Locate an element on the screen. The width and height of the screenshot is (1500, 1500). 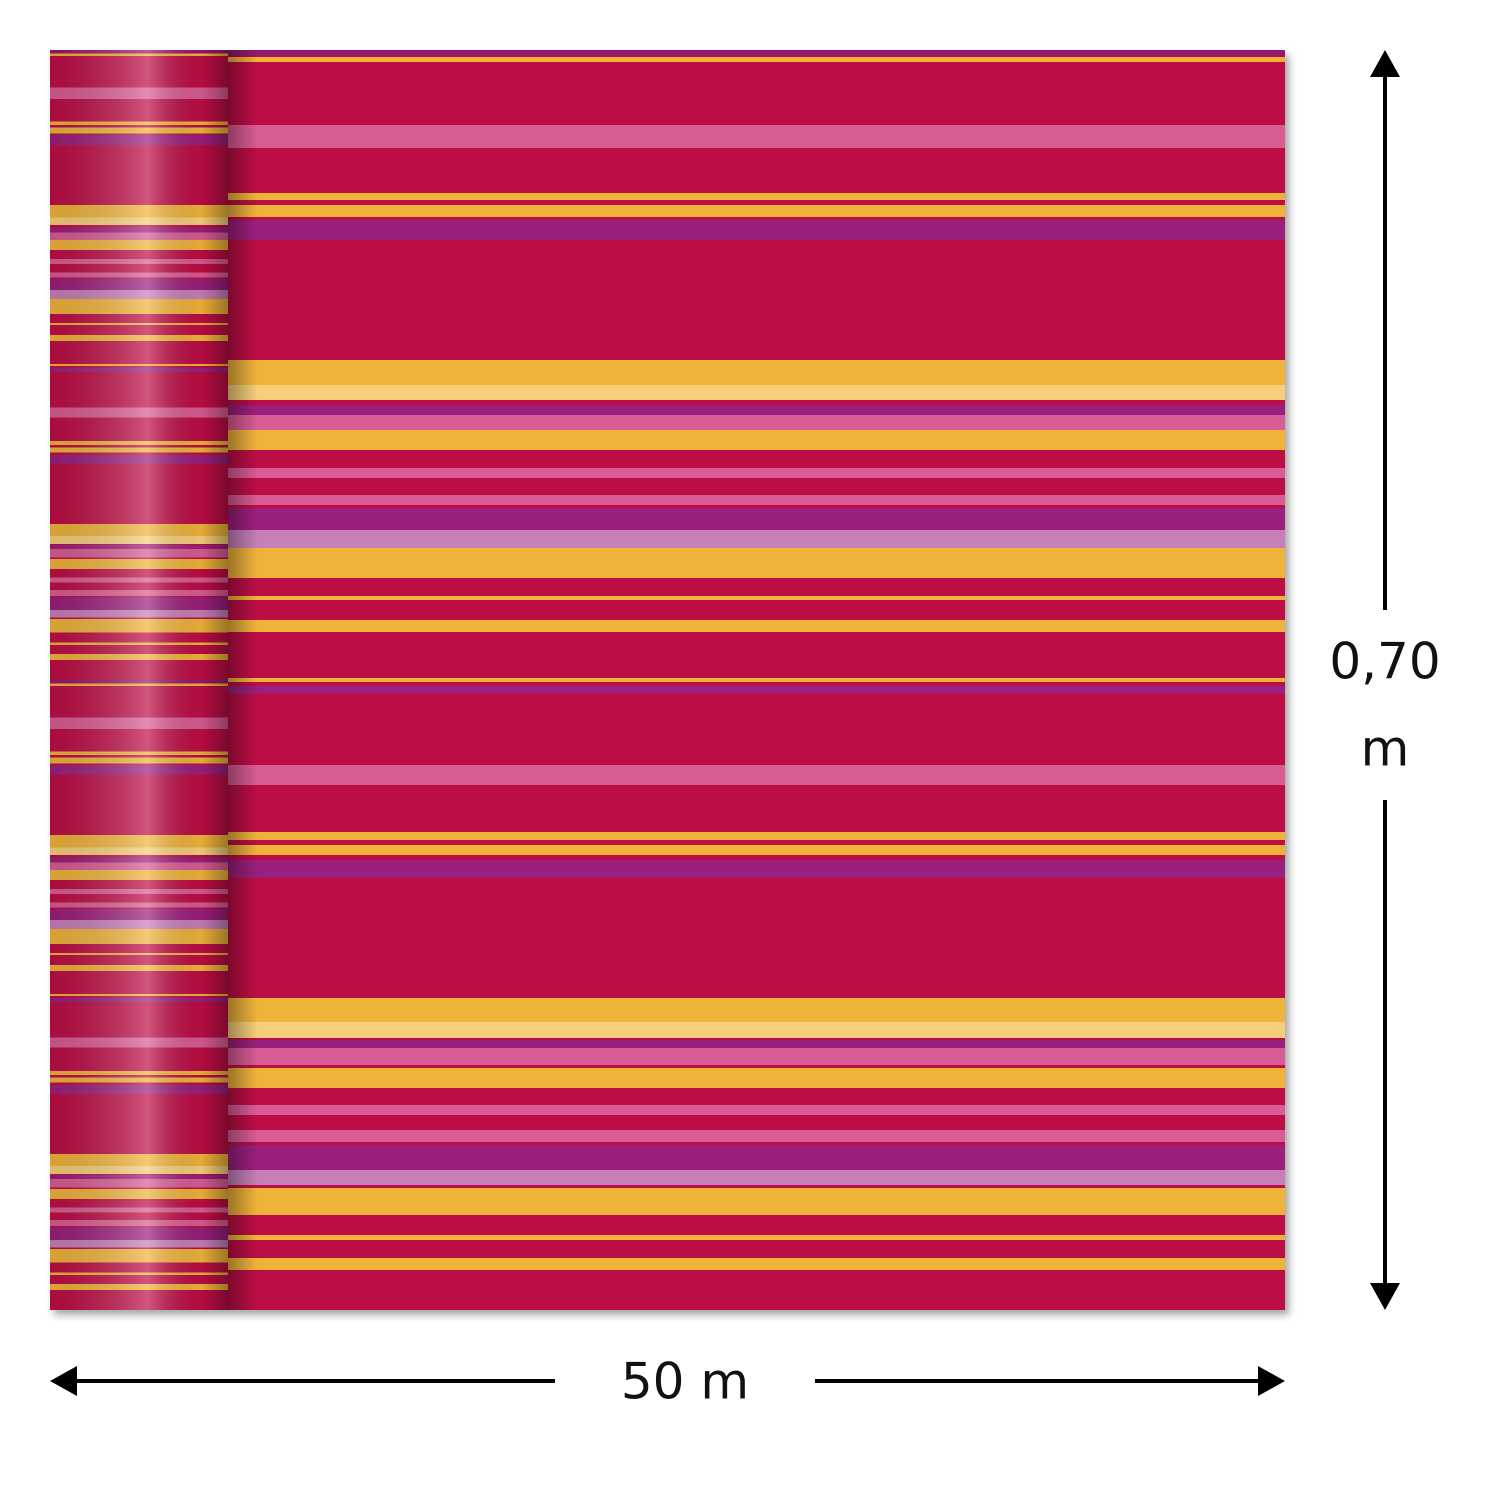
paper-roll is located at coordinates (139, 680).